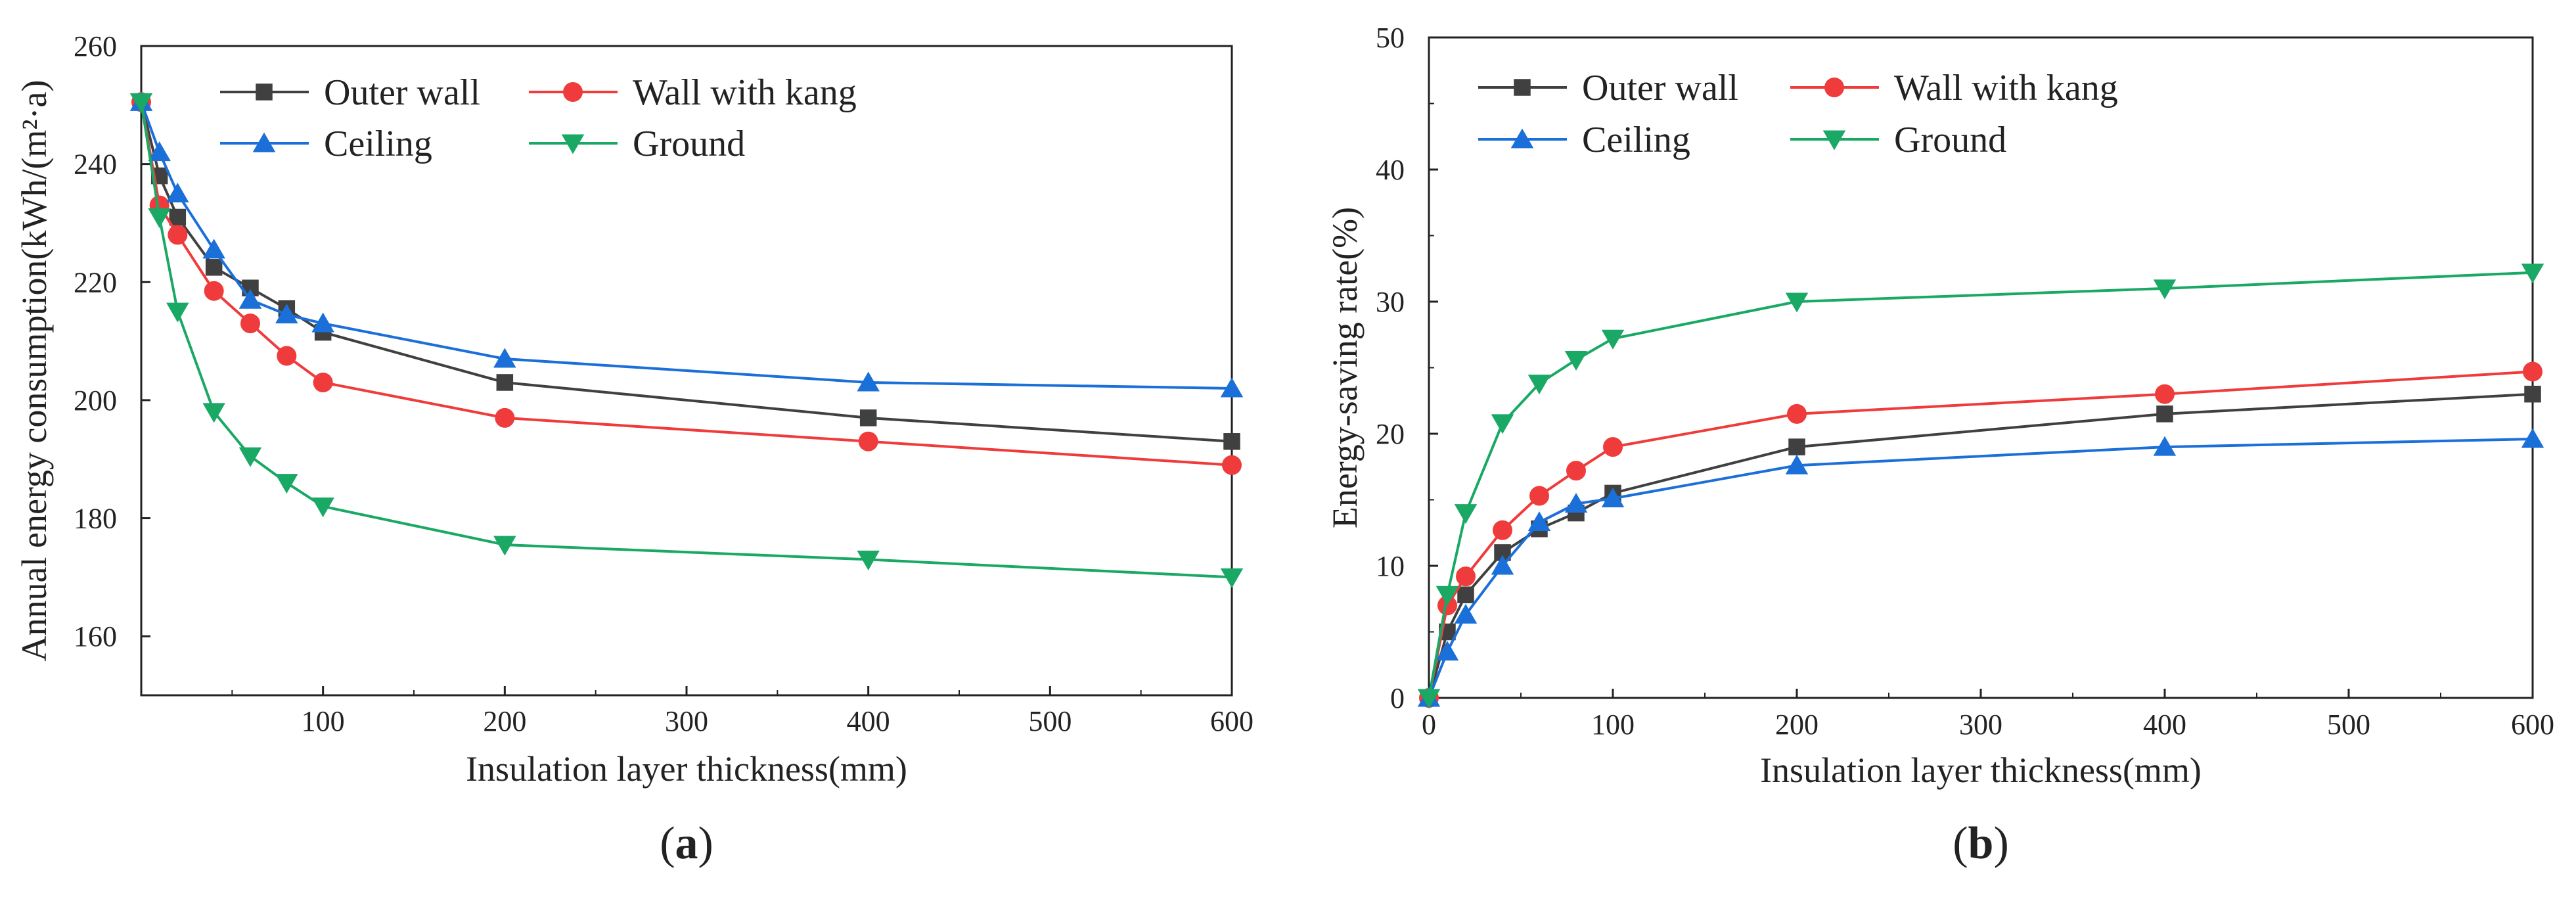 This screenshot has height=899, width=2576. What do you see at coordinates (1390, 566) in the screenshot?
I see `y-tick-label: 10` at bounding box center [1390, 566].